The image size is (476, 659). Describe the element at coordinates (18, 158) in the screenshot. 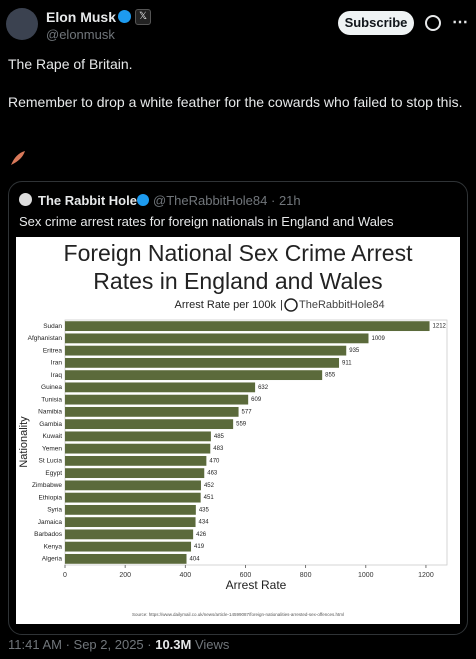

I see `feather-emoji` at that location.